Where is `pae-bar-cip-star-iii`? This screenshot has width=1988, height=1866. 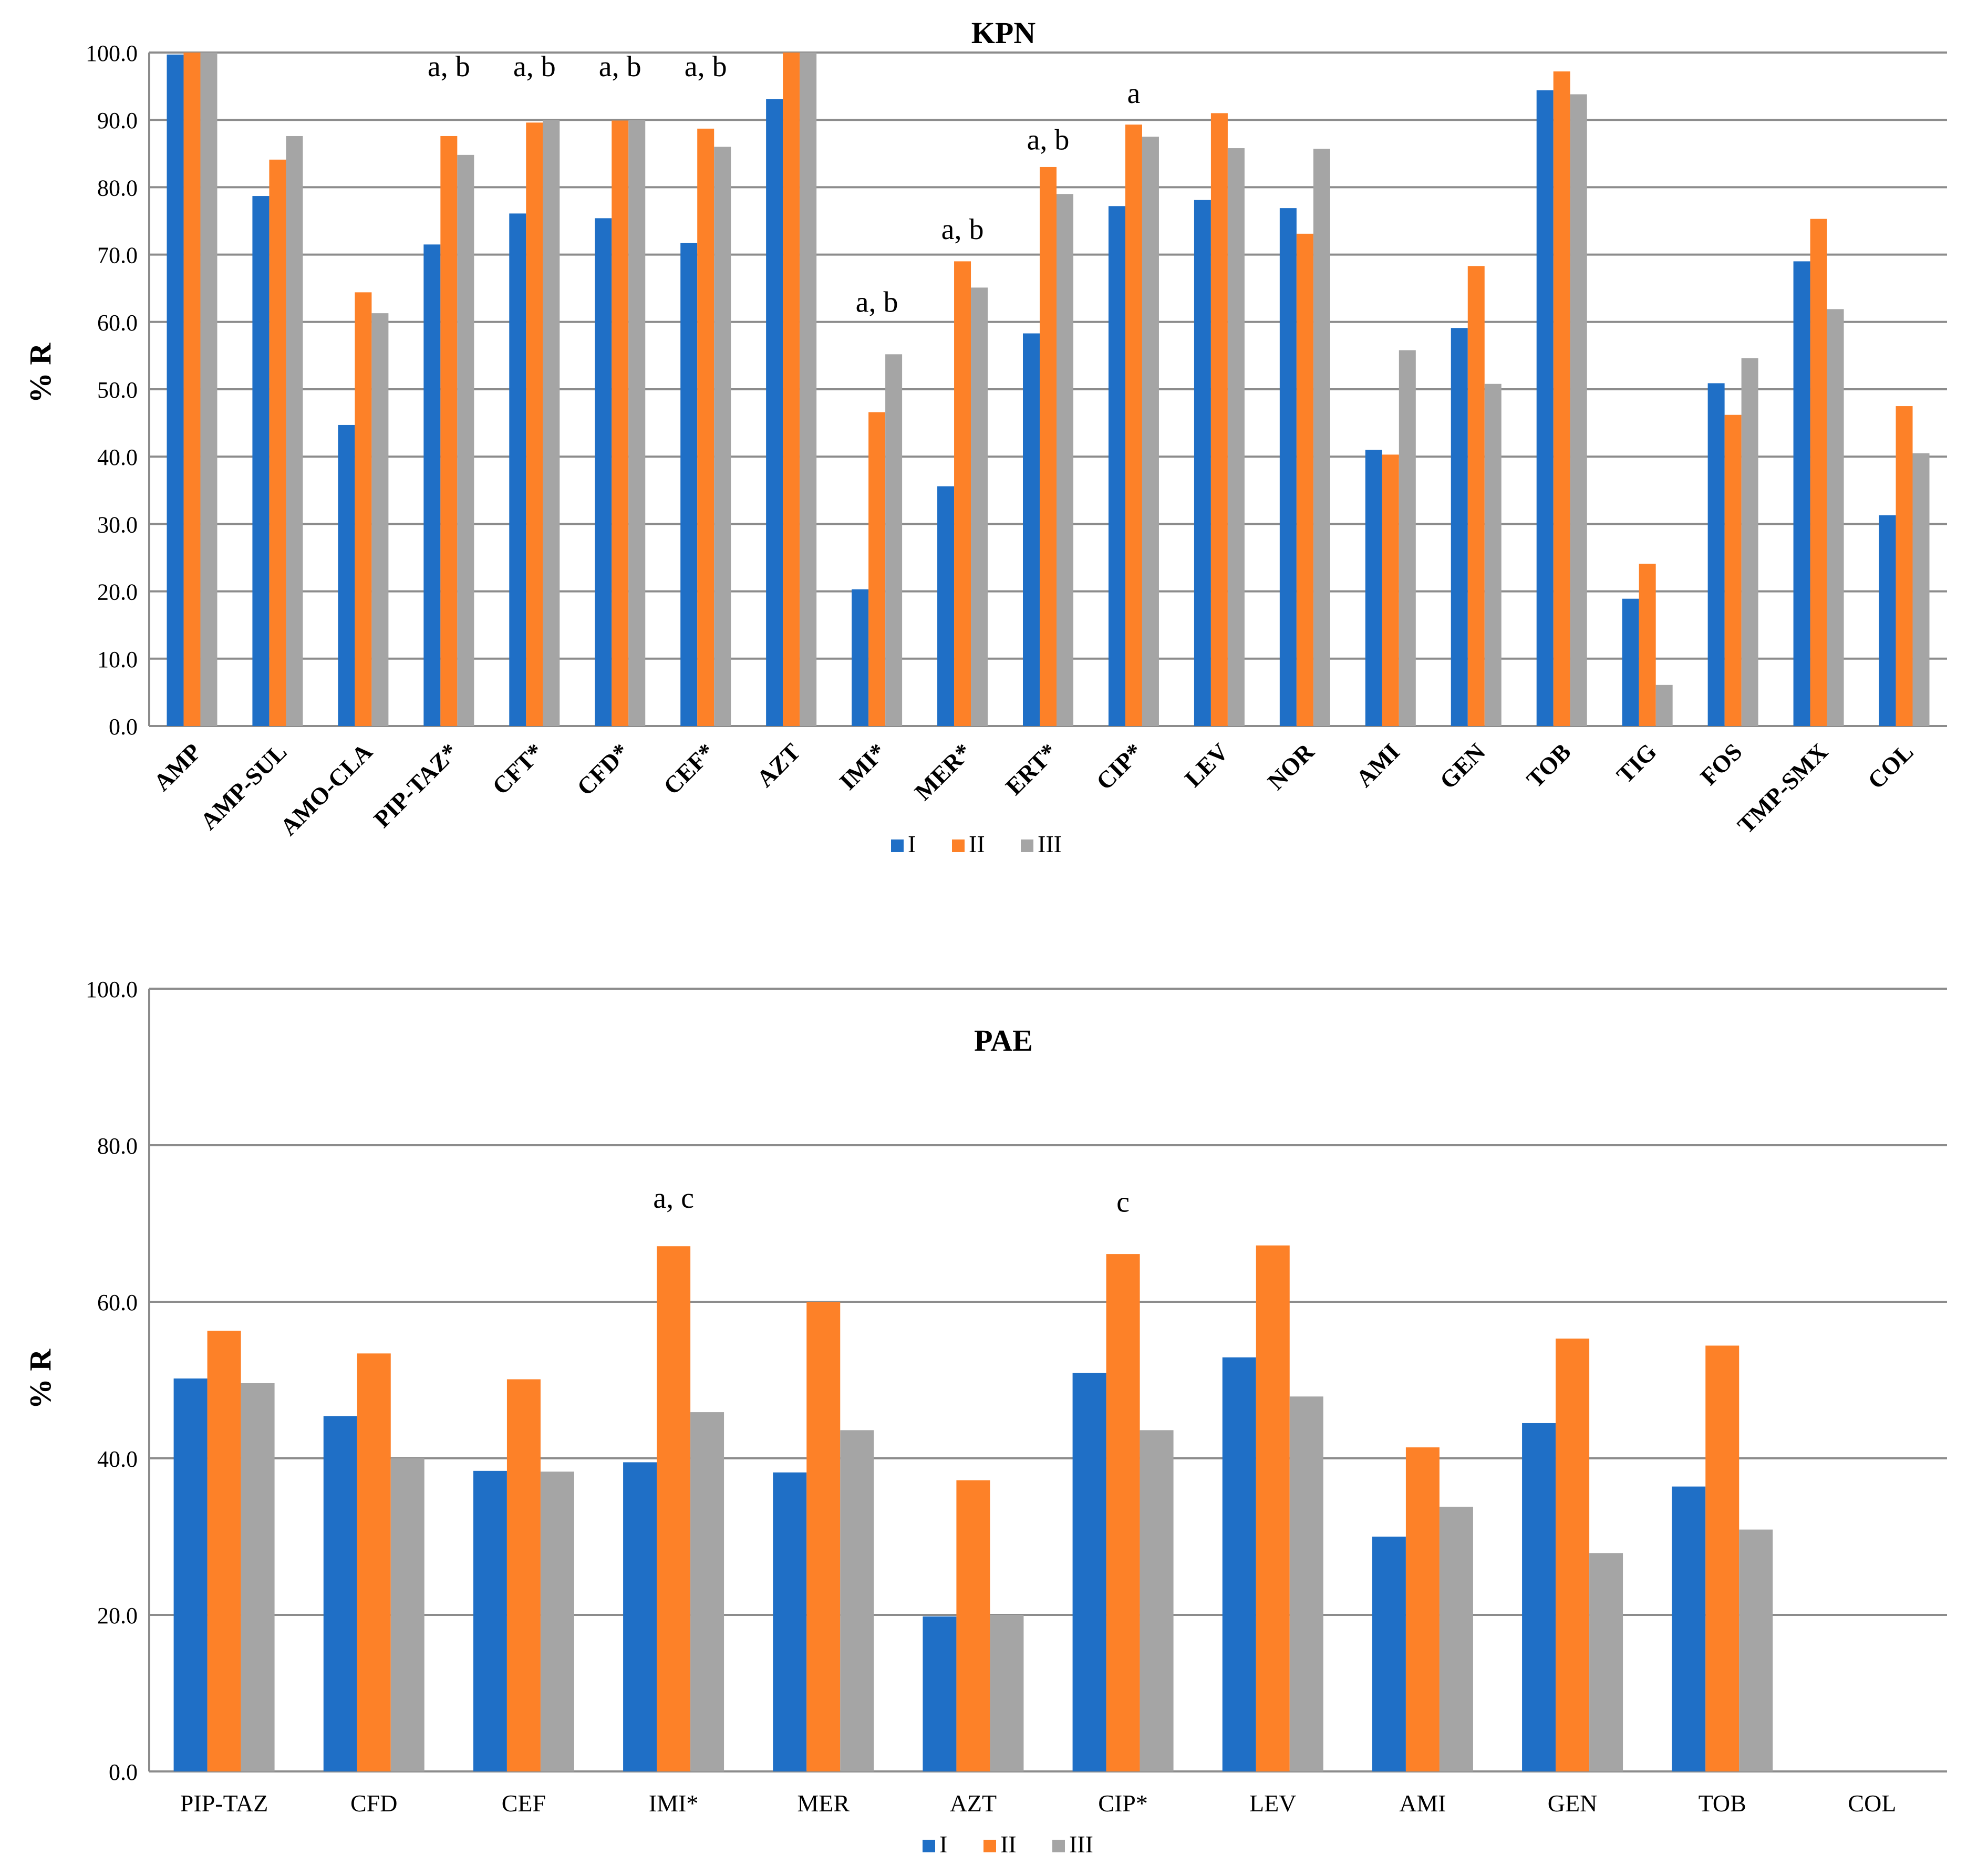 pae-bar-cip-star-iii is located at coordinates (1157, 1600).